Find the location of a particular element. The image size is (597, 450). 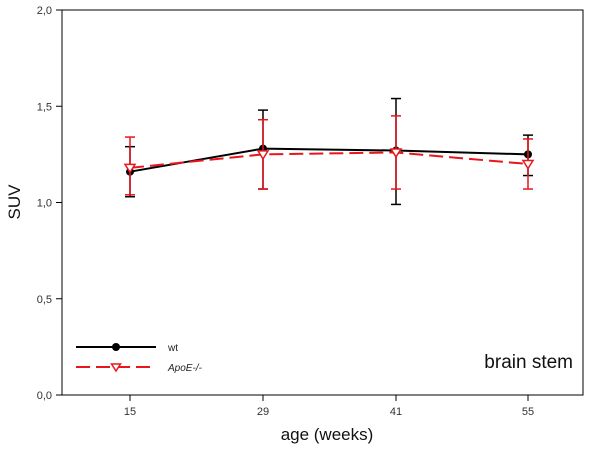

x-tick-label: 15 is located at coordinates (130, 412).